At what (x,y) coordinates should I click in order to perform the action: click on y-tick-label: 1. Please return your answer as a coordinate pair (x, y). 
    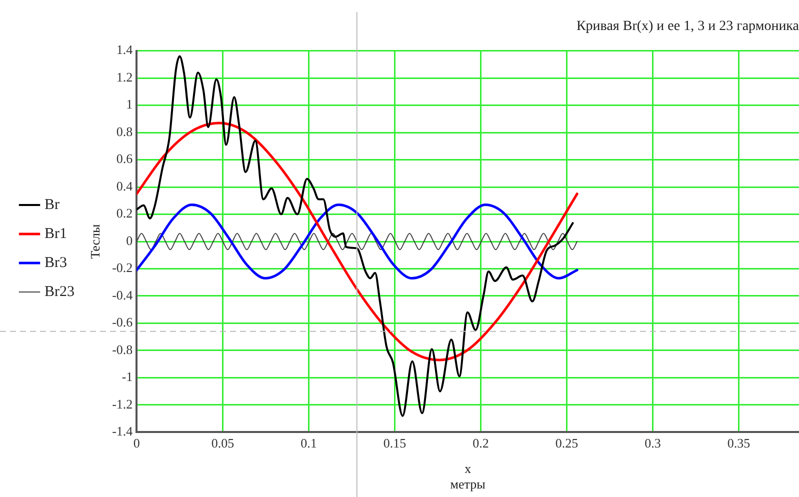
    Looking at the image, I should click on (129, 104).